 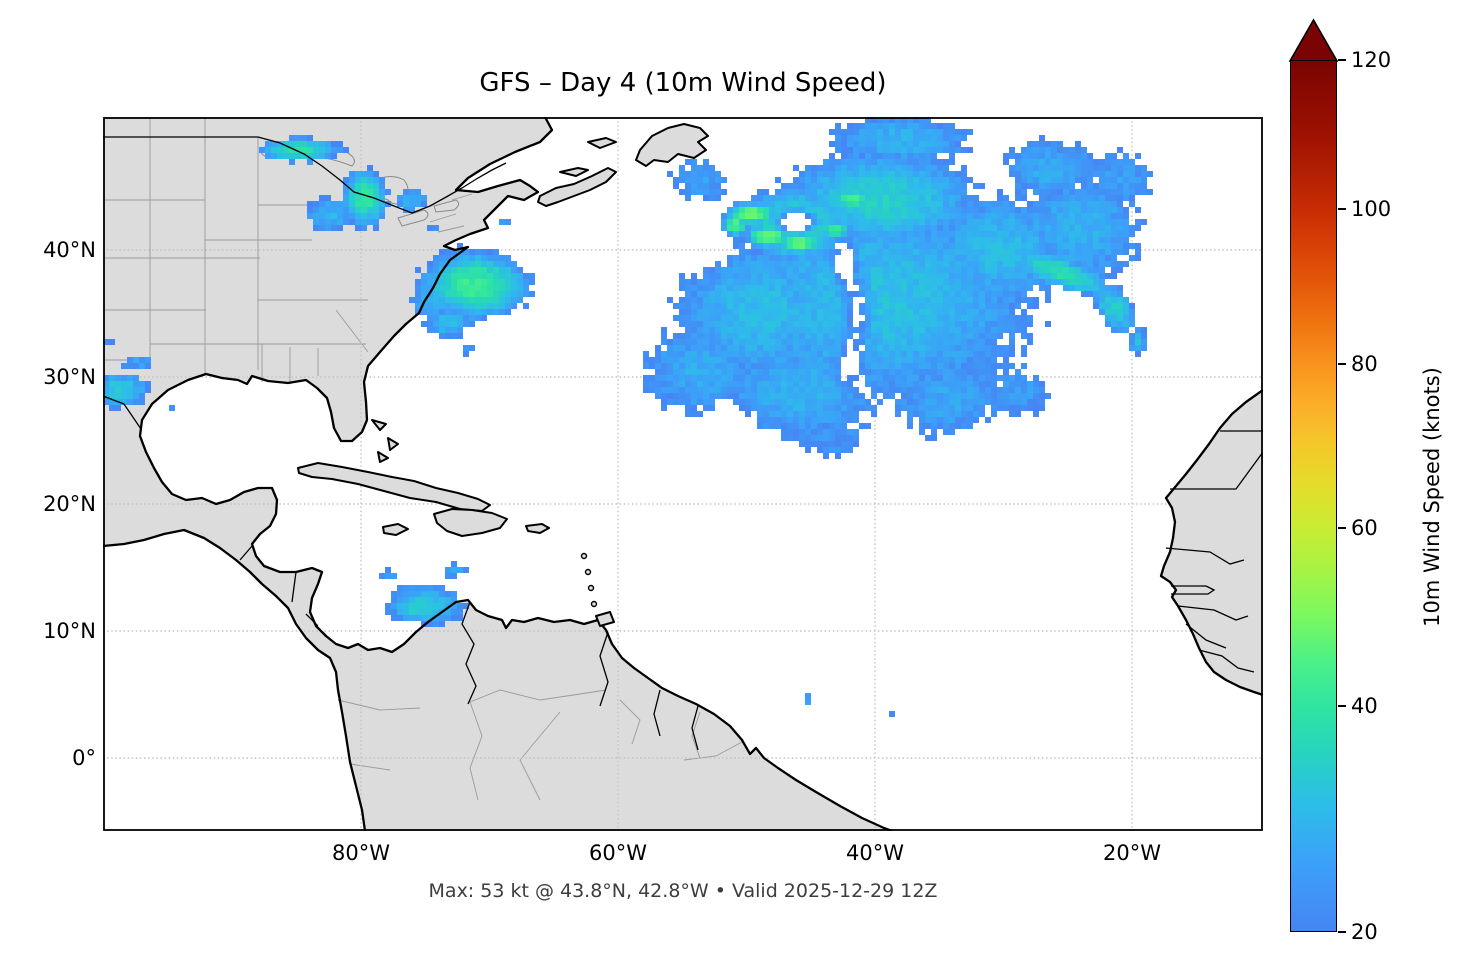 I want to click on colorbar-extend-arrow, so click(x=1313, y=40).